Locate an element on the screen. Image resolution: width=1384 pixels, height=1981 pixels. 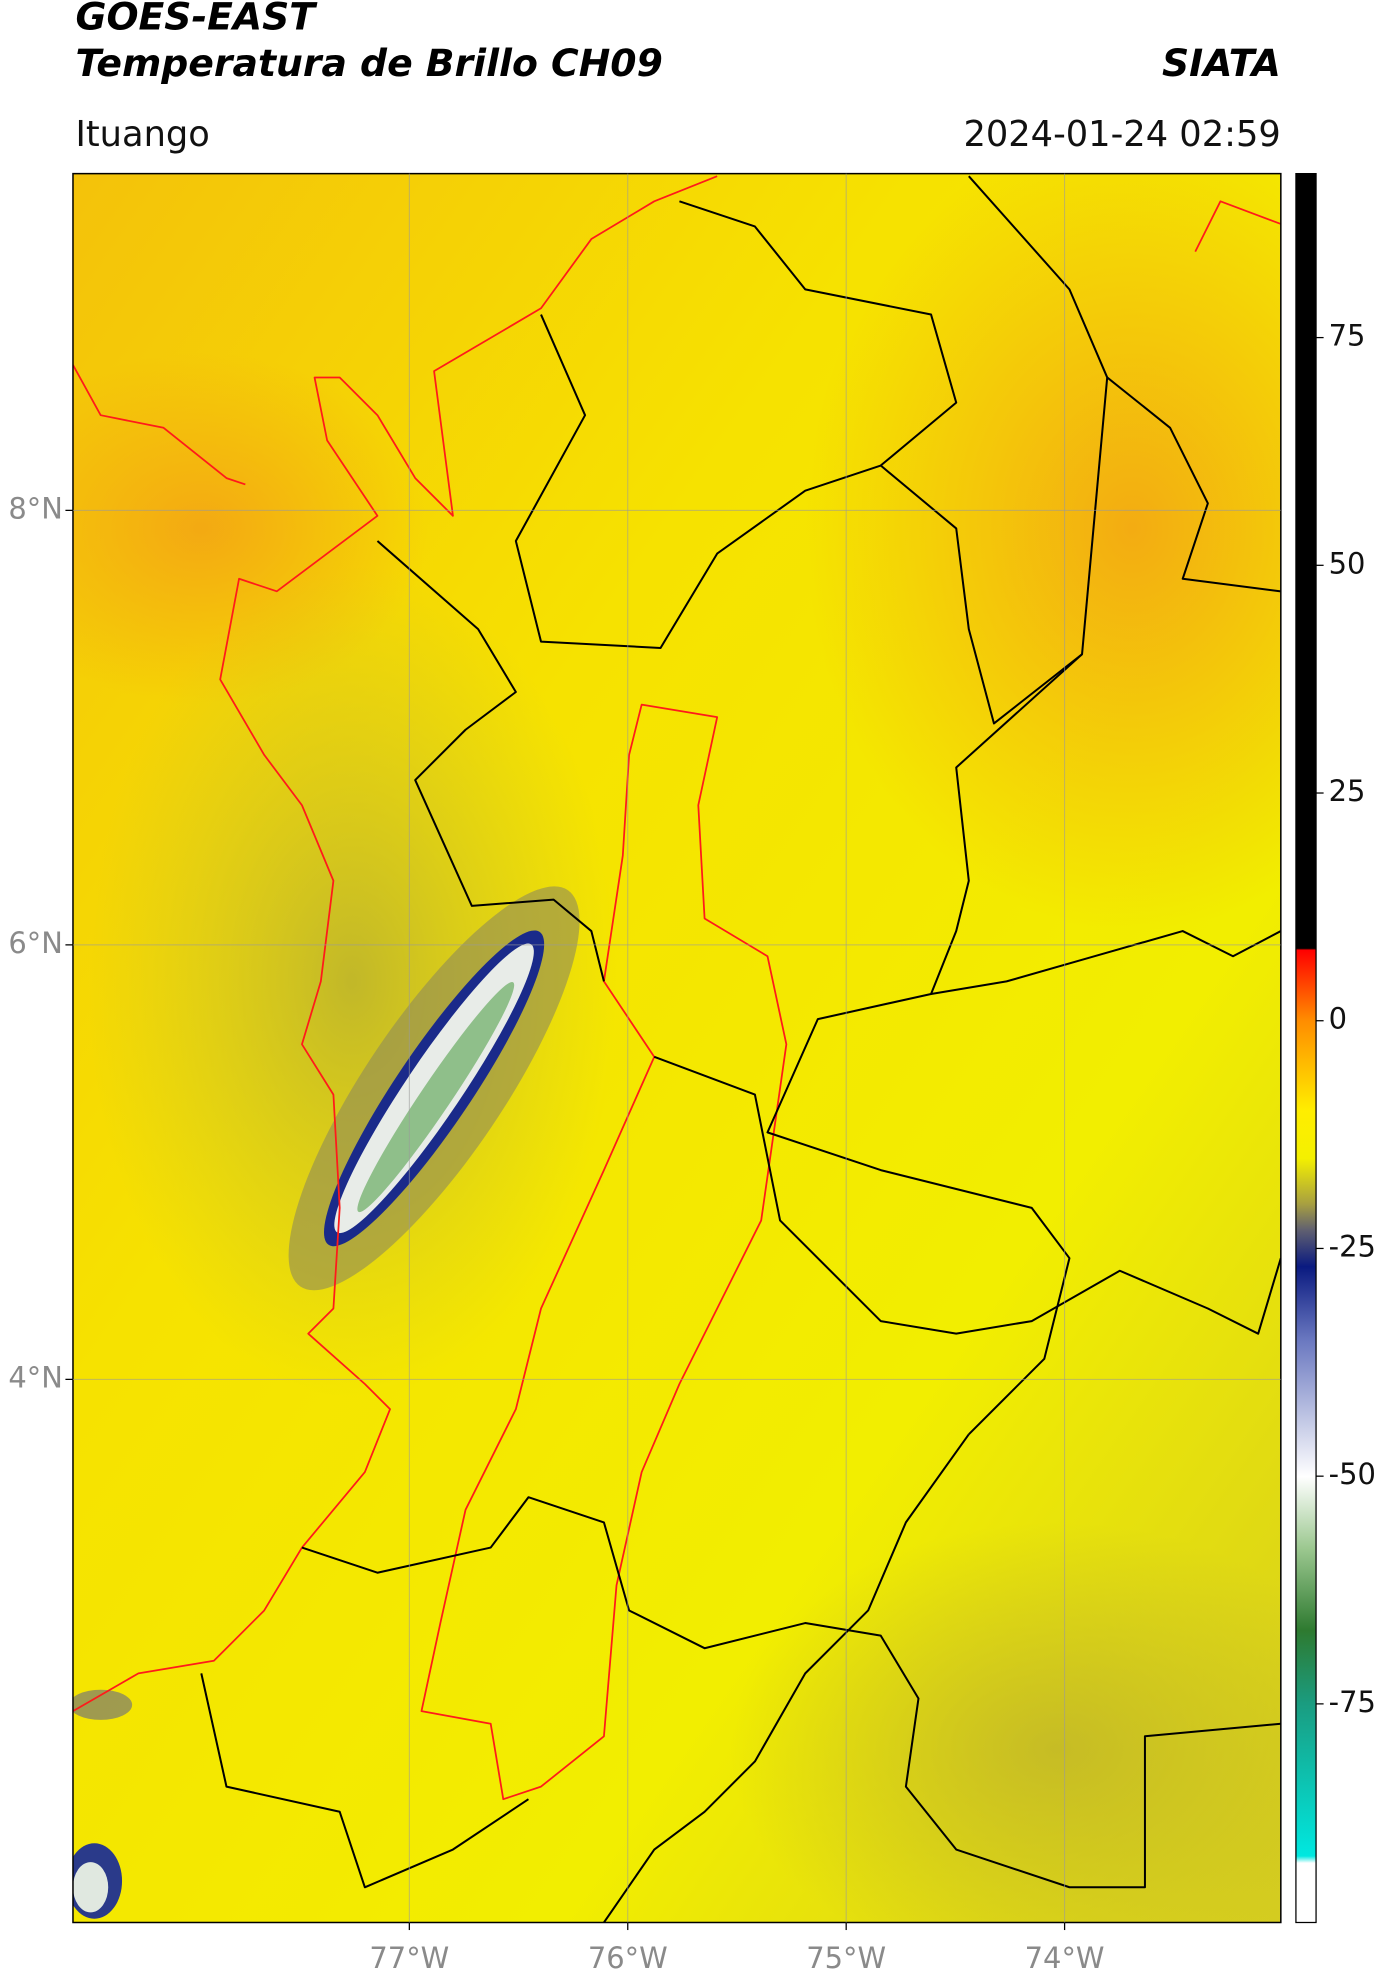
colorbar-tick-label: 25 is located at coordinates (1347, 791).